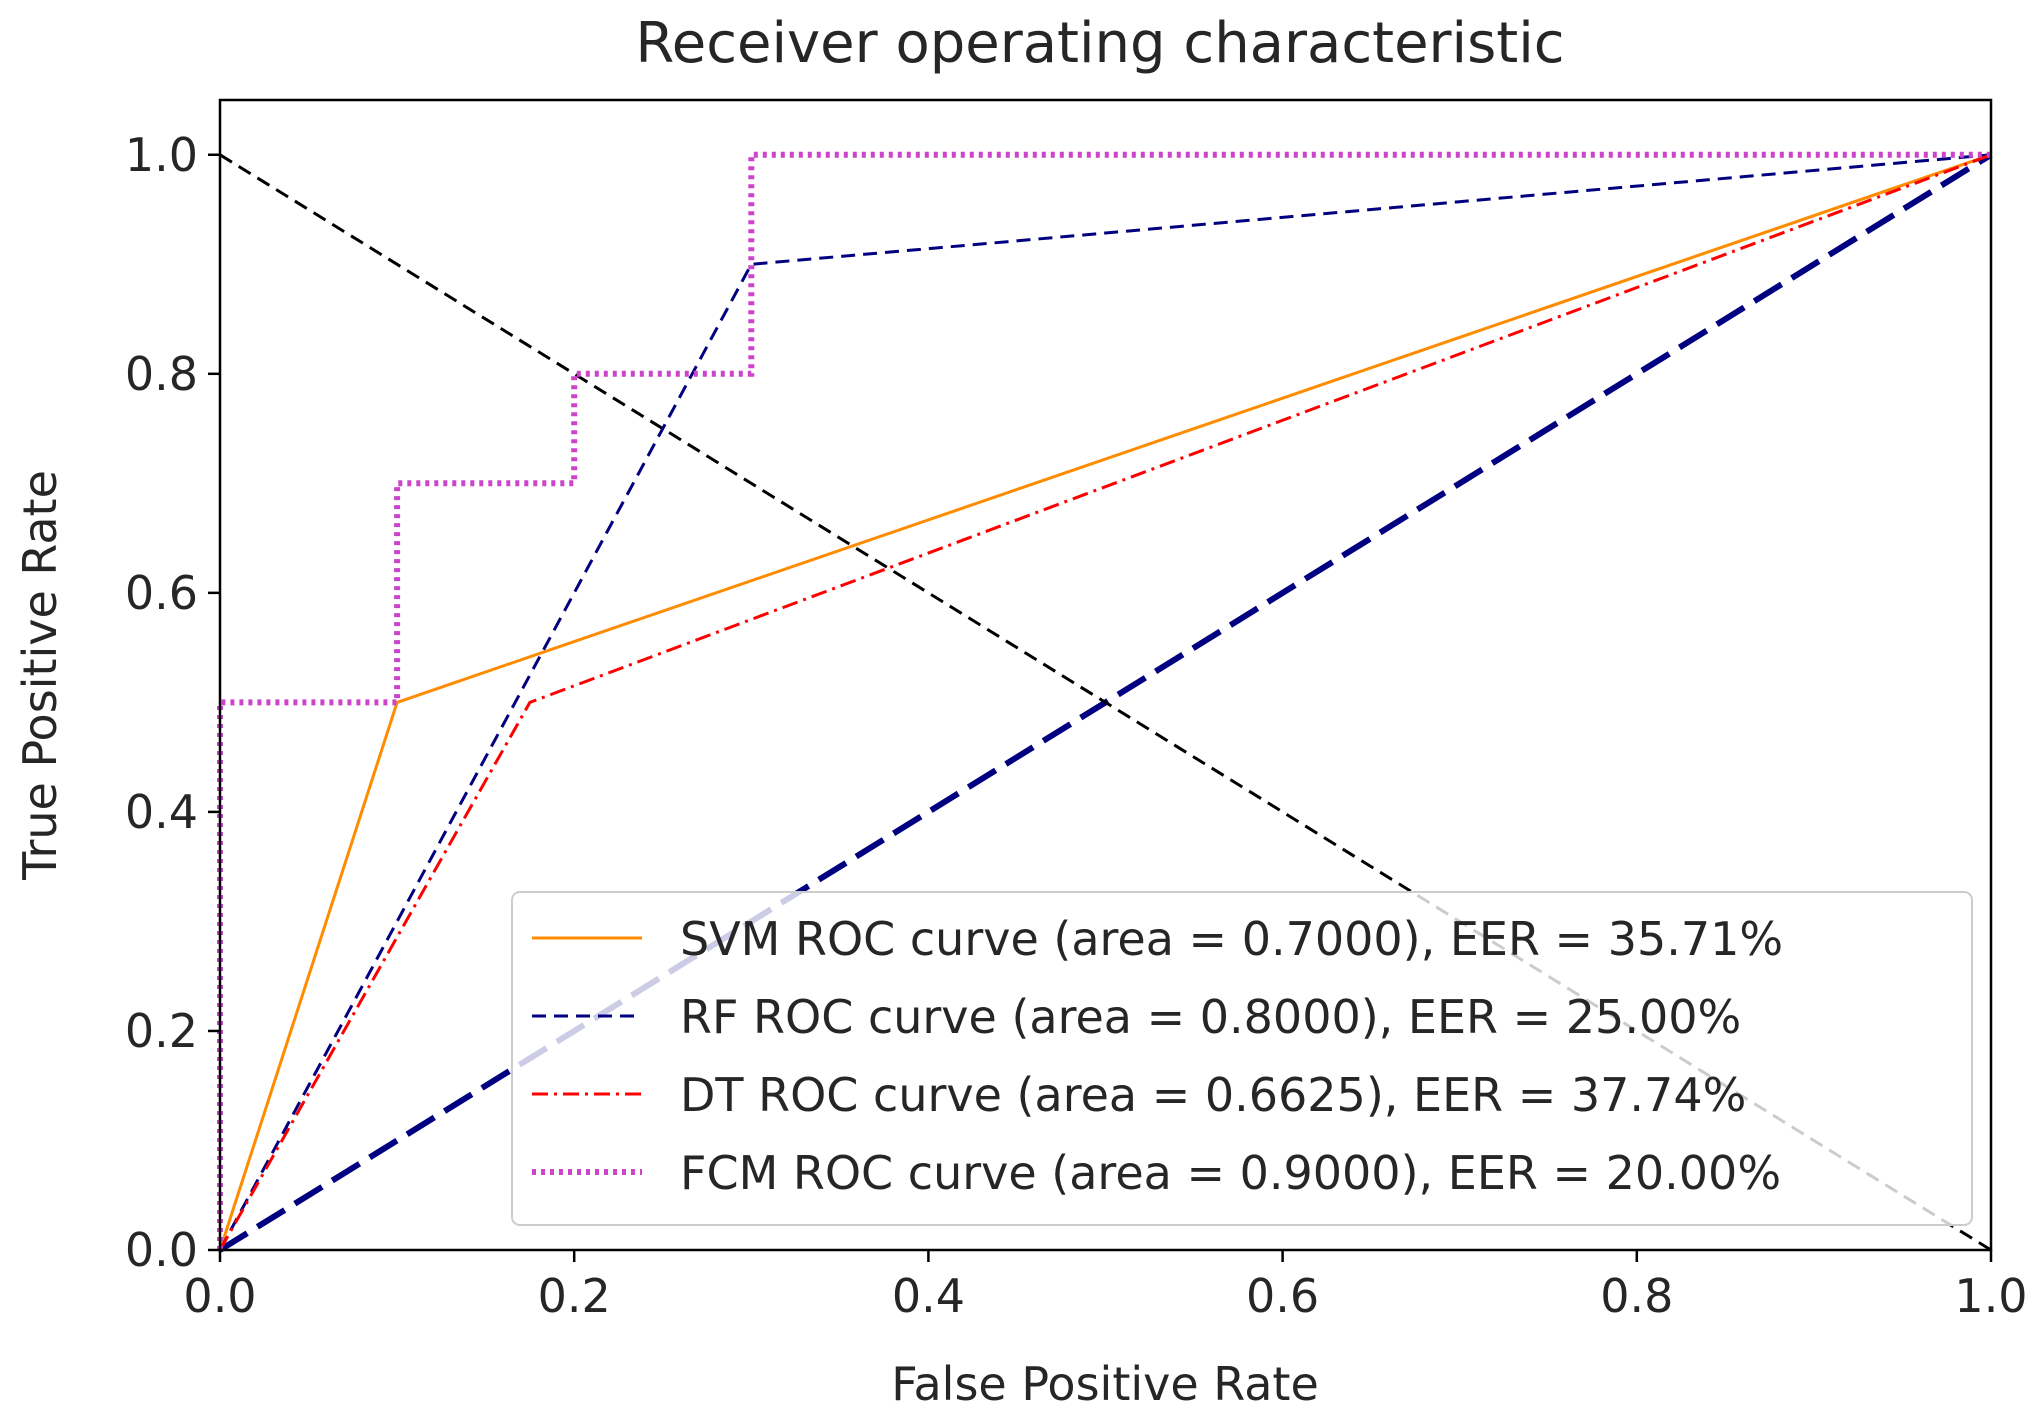 The width and height of the screenshot is (2037, 1415). I want to click on x-axis-label: False Positive Rate, so click(1105, 1384).